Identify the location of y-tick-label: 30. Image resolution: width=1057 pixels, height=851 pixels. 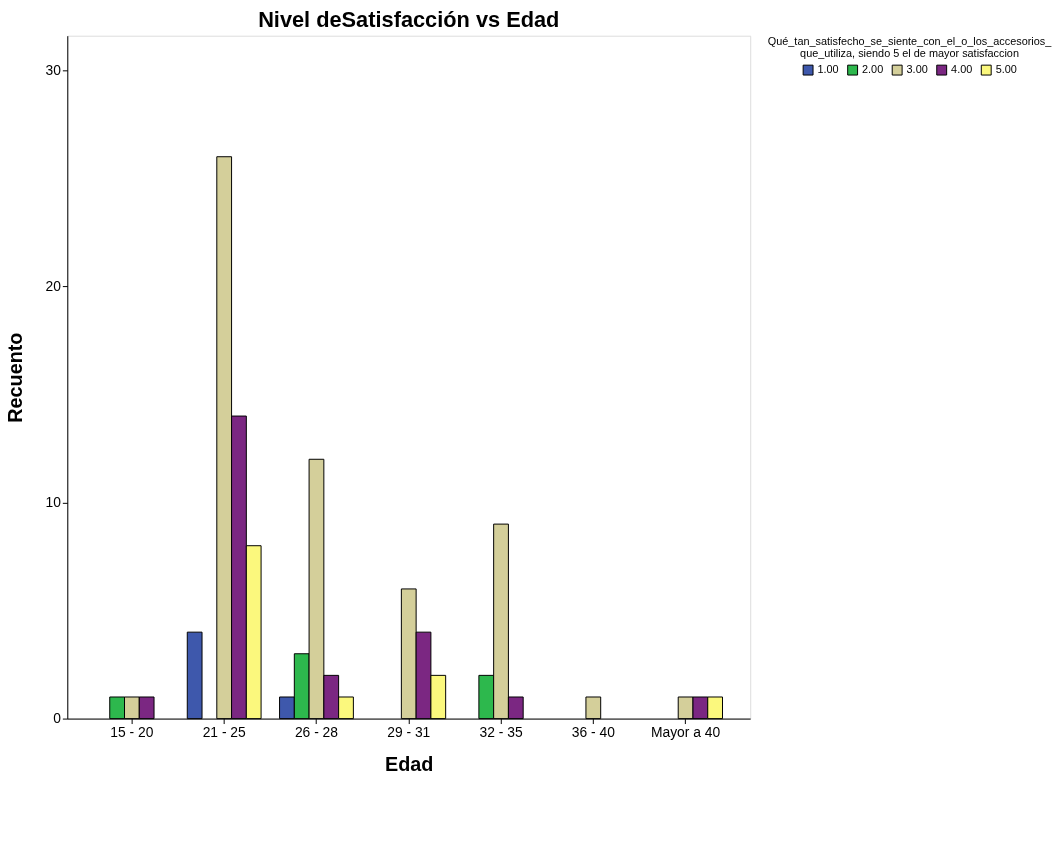
(53, 69).